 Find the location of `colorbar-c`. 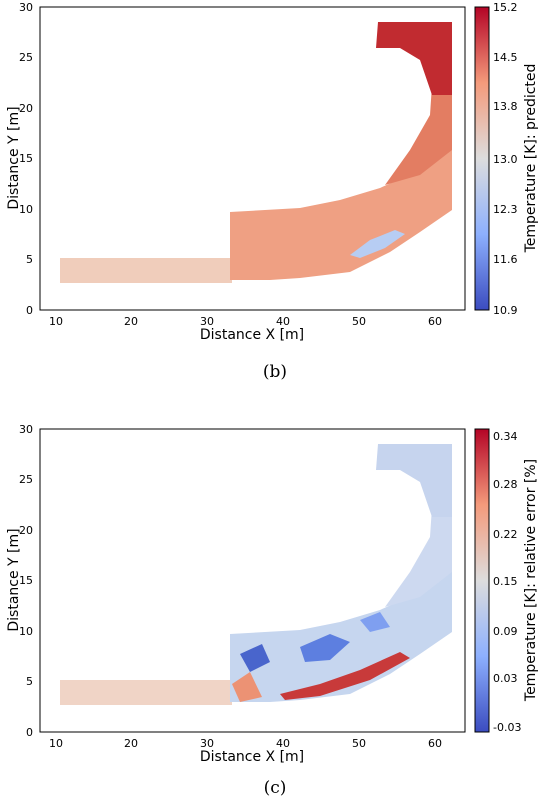

colorbar-c is located at coordinates (482, 580).